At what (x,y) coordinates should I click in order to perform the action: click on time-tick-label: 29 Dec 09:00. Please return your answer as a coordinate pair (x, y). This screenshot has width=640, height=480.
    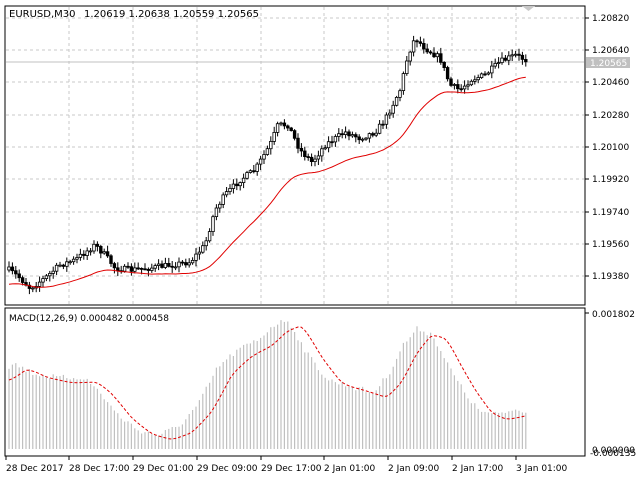
    Looking at the image, I should click on (227, 469).